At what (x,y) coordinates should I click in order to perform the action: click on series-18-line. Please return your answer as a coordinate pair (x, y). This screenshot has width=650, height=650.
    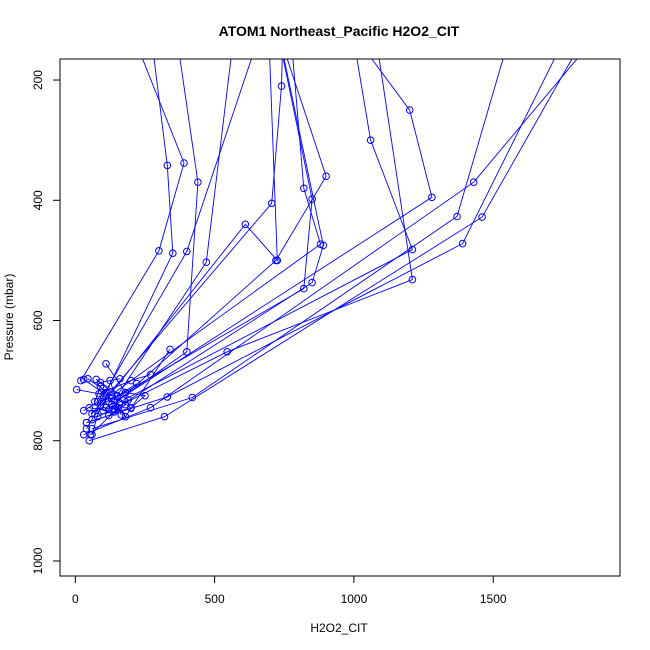
    Looking at the image, I should click on (132, 220).